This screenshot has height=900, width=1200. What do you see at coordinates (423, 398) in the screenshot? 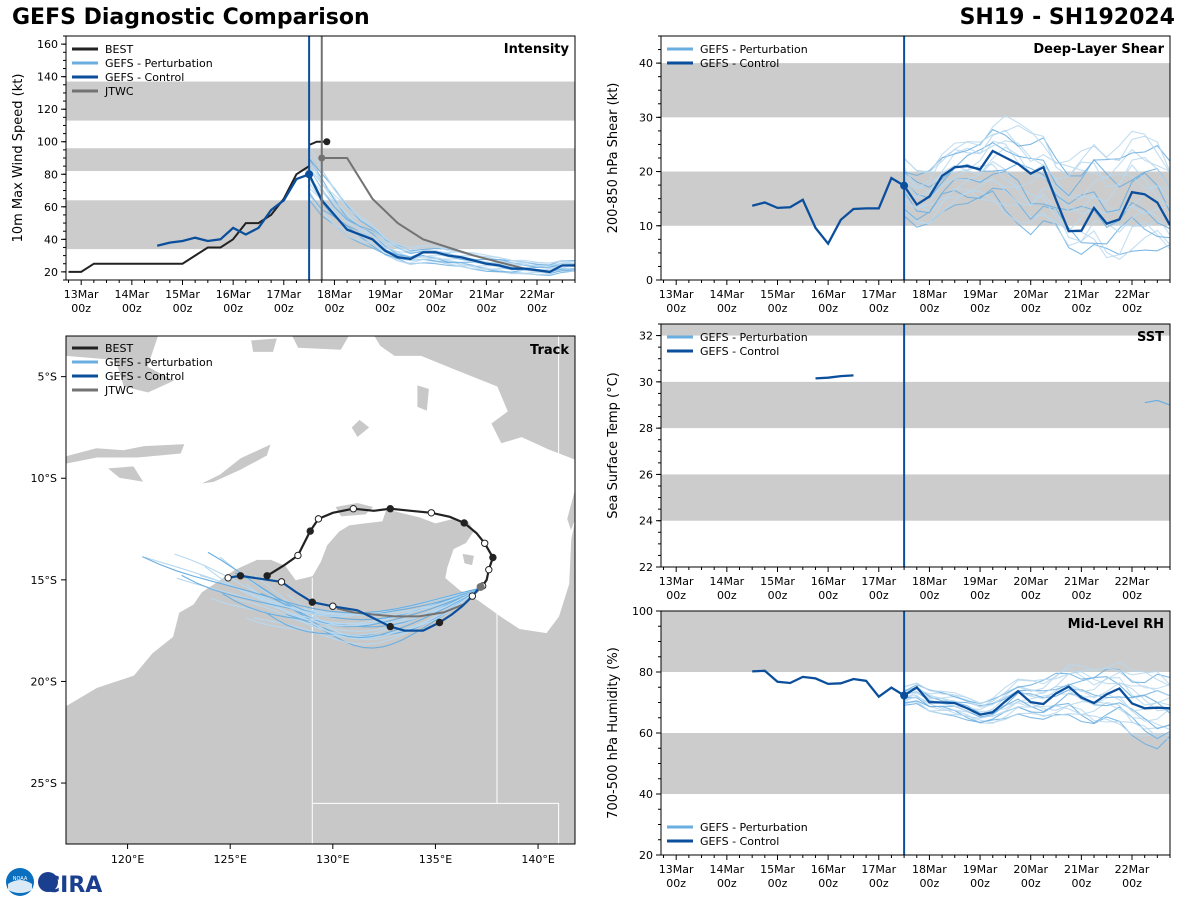
I see `aru-islands` at bounding box center [423, 398].